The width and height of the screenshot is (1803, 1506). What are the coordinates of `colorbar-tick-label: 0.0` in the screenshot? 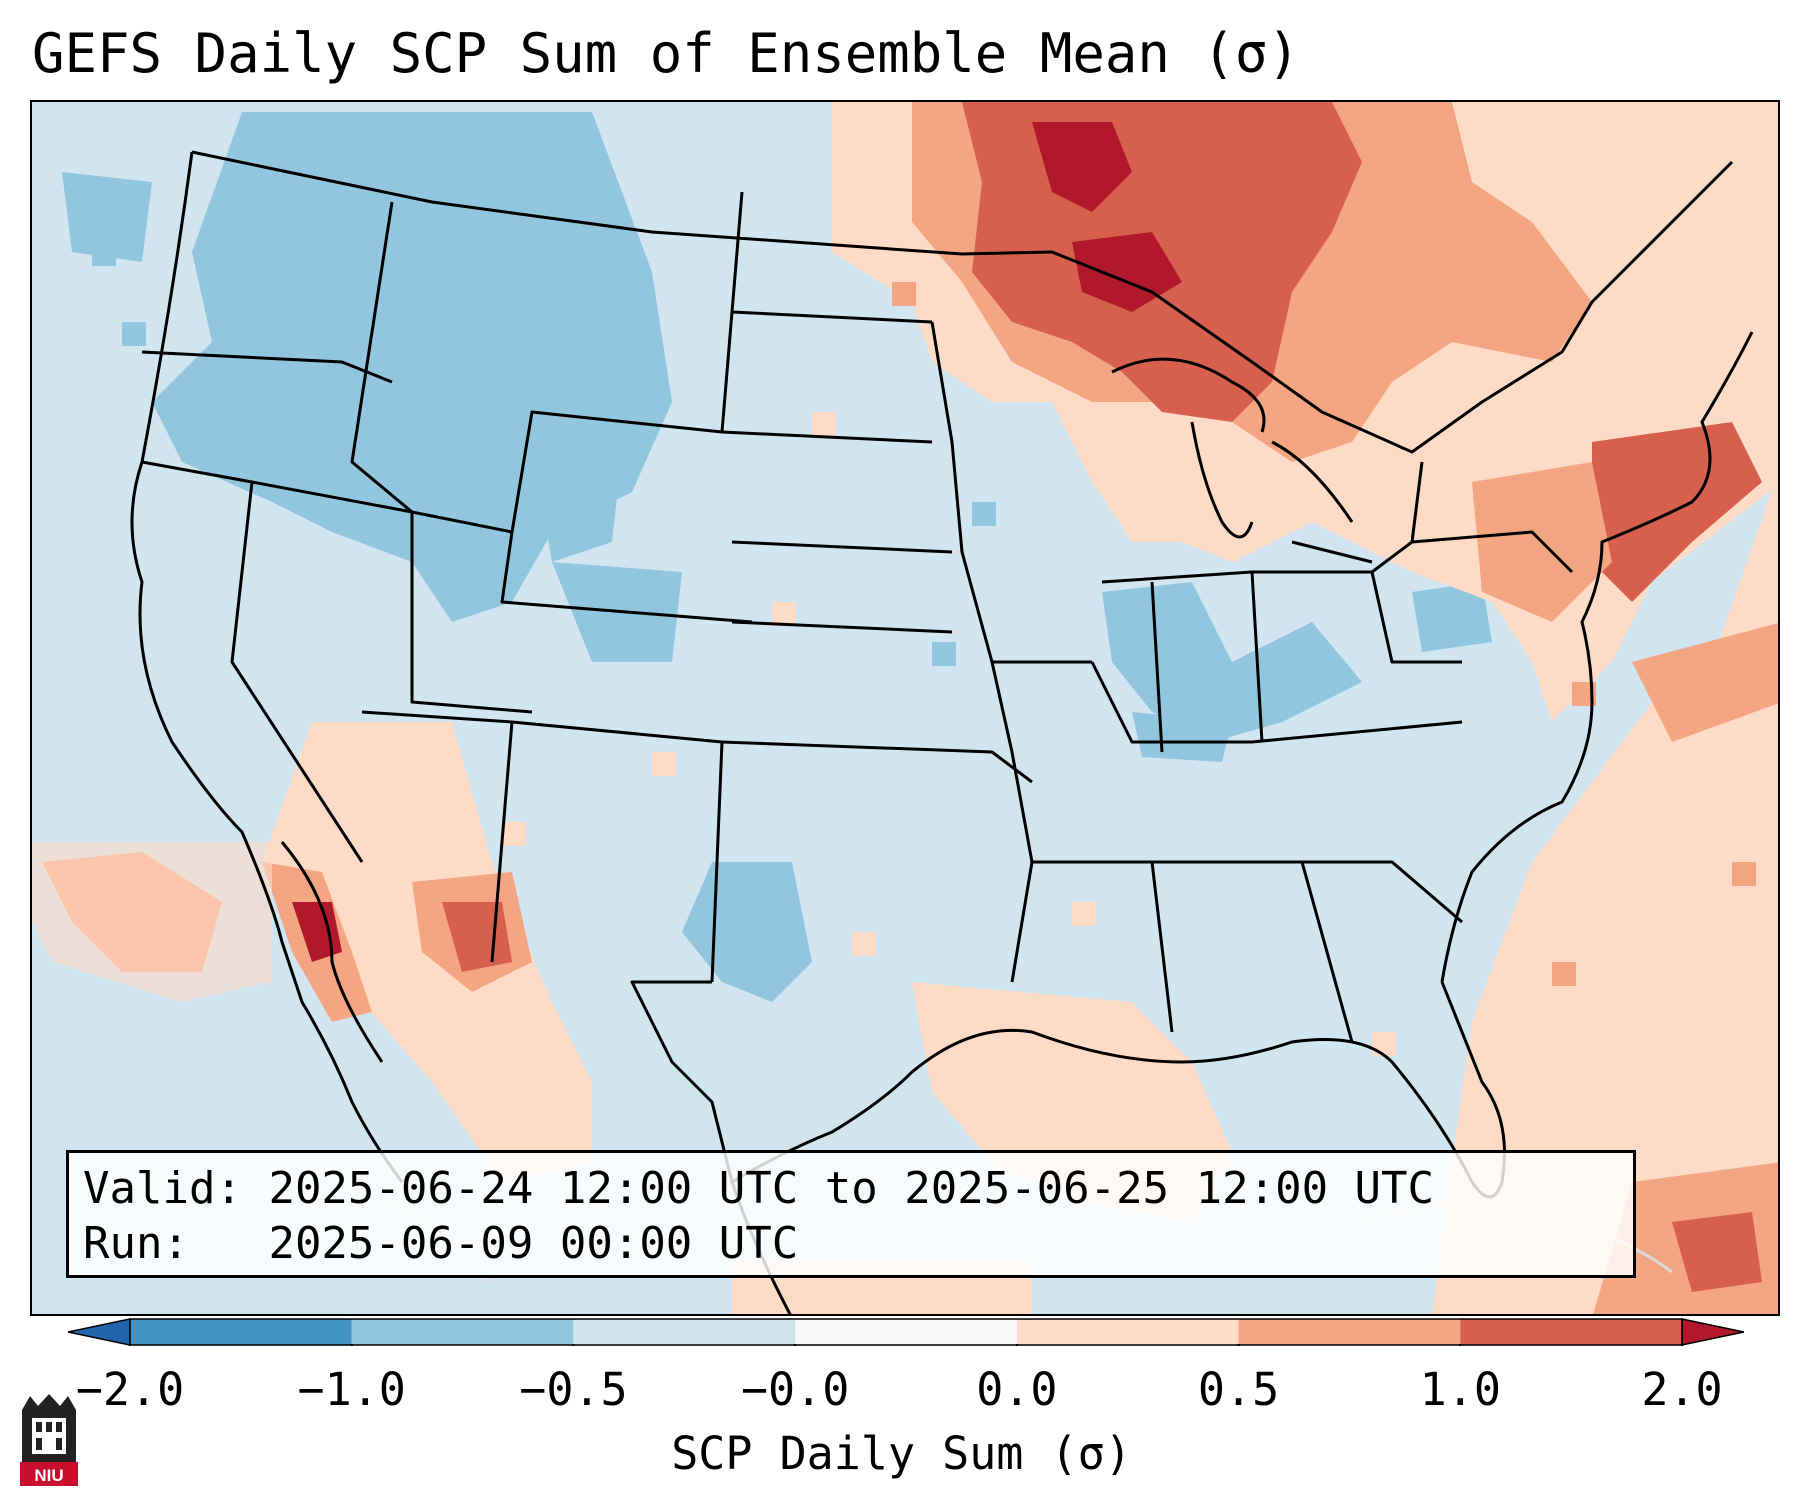 It's located at (1017, 1389).